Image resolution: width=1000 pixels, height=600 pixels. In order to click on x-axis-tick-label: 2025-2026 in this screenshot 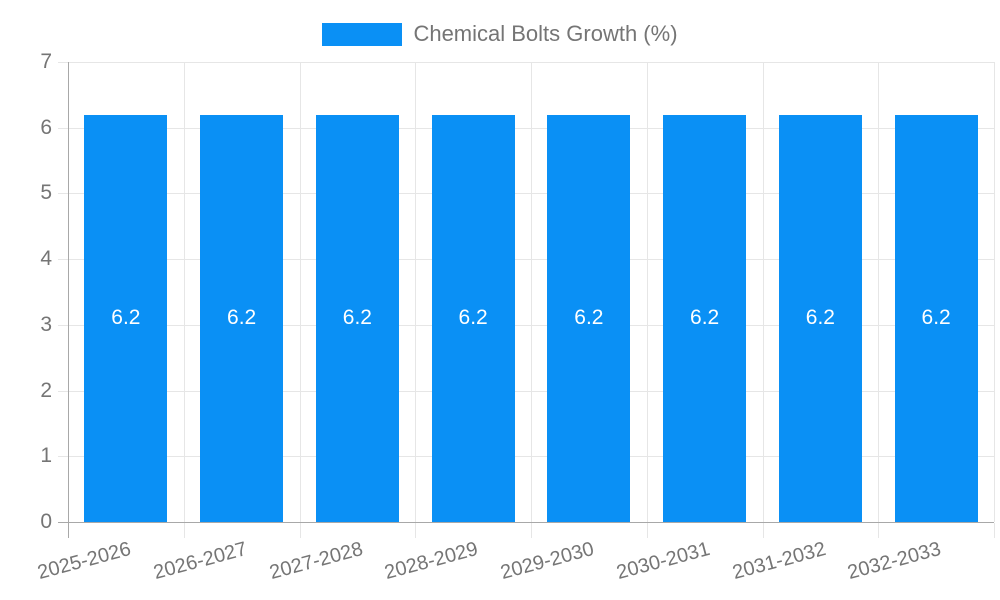, I will do `click(84, 561)`.